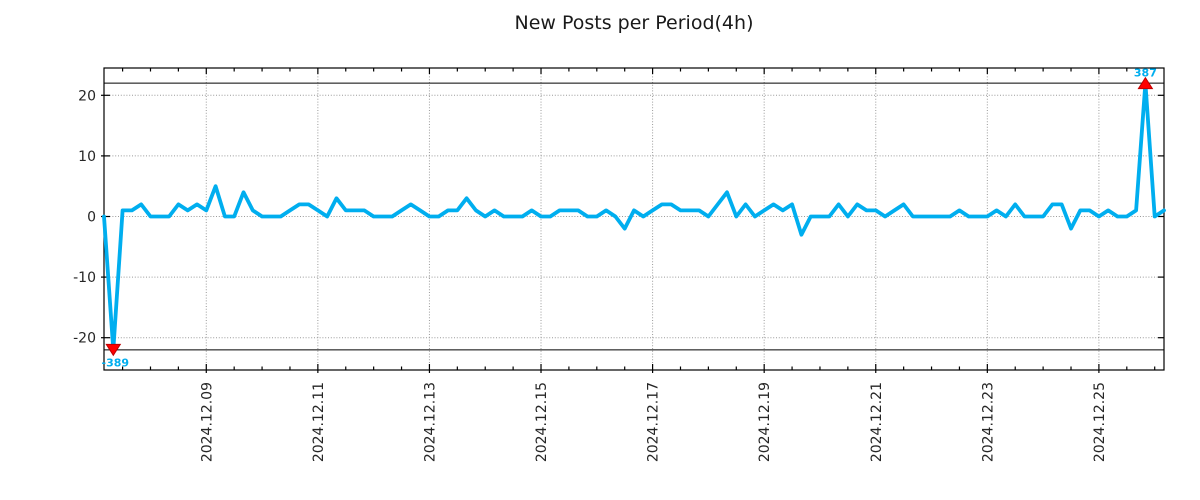  What do you see at coordinates (634, 23) in the screenshot?
I see `chart-title: New Posts per Period(4h)` at bounding box center [634, 23].